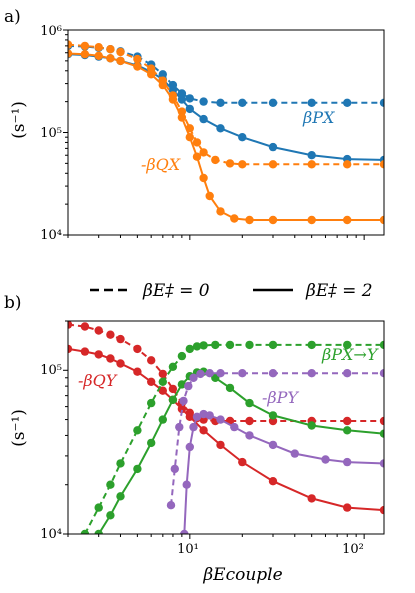 This screenshot has width=415, height=593. Describe the element at coordinates (19, 120) in the screenshot. I see `panel-a-y-axis-label: (s⁻¹)` at that location.